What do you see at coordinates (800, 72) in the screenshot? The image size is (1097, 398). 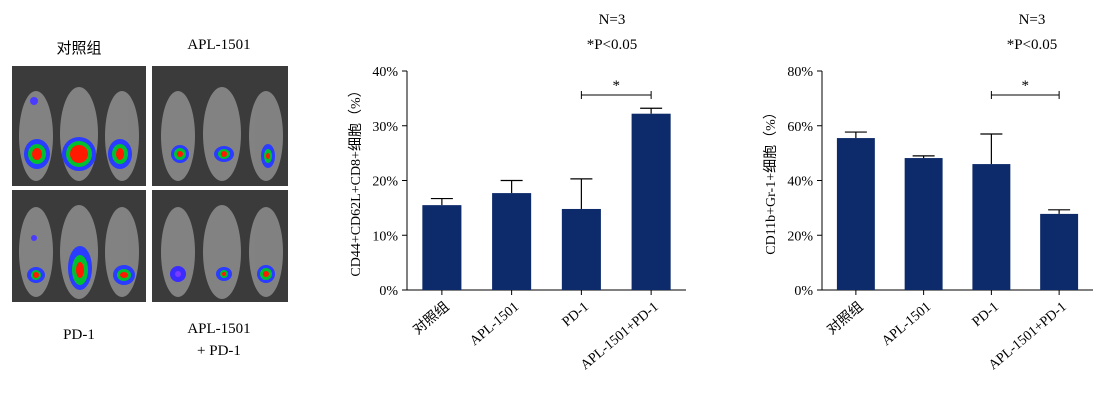 I see `y-tick-label: 80%` at bounding box center [800, 72].